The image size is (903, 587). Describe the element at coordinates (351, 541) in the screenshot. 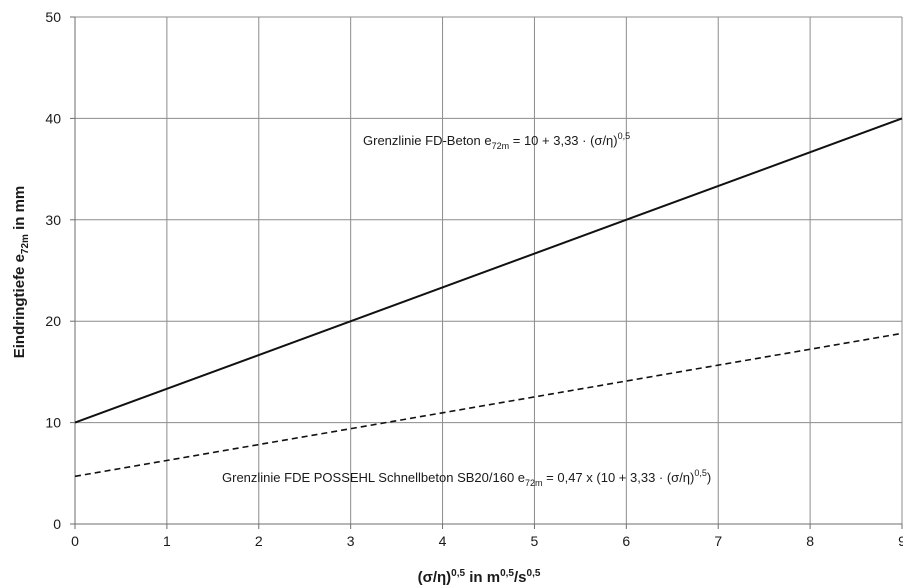

I see `x-tick-label: 3` at that location.